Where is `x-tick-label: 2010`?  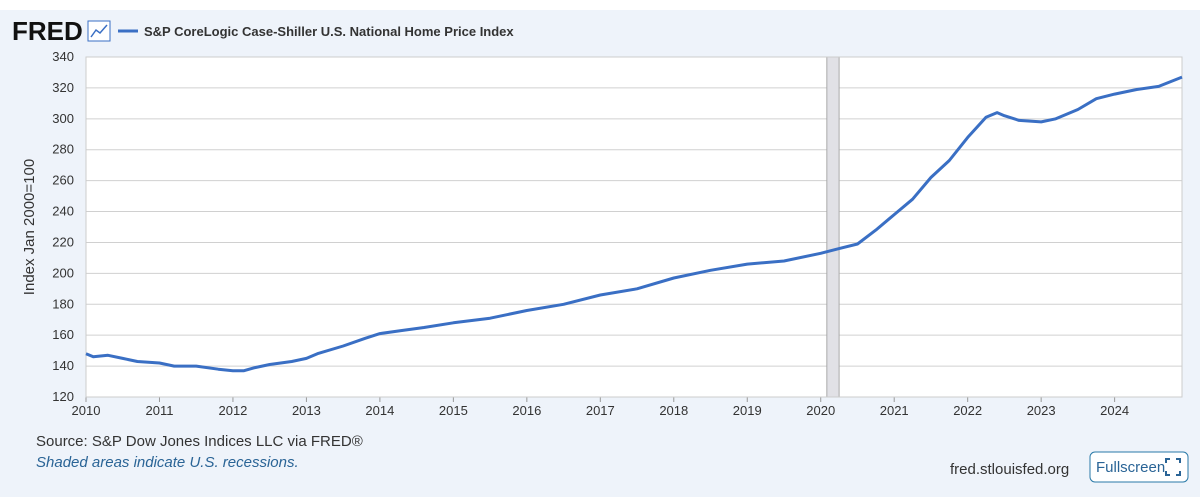 x-tick-label: 2010 is located at coordinates (86, 410).